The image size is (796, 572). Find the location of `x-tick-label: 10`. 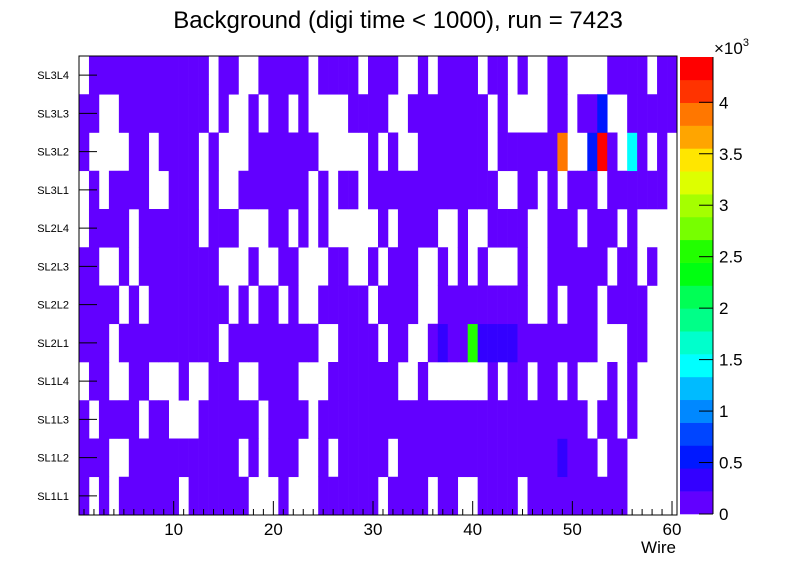

x-tick-label: 10 is located at coordinates (173, 529).